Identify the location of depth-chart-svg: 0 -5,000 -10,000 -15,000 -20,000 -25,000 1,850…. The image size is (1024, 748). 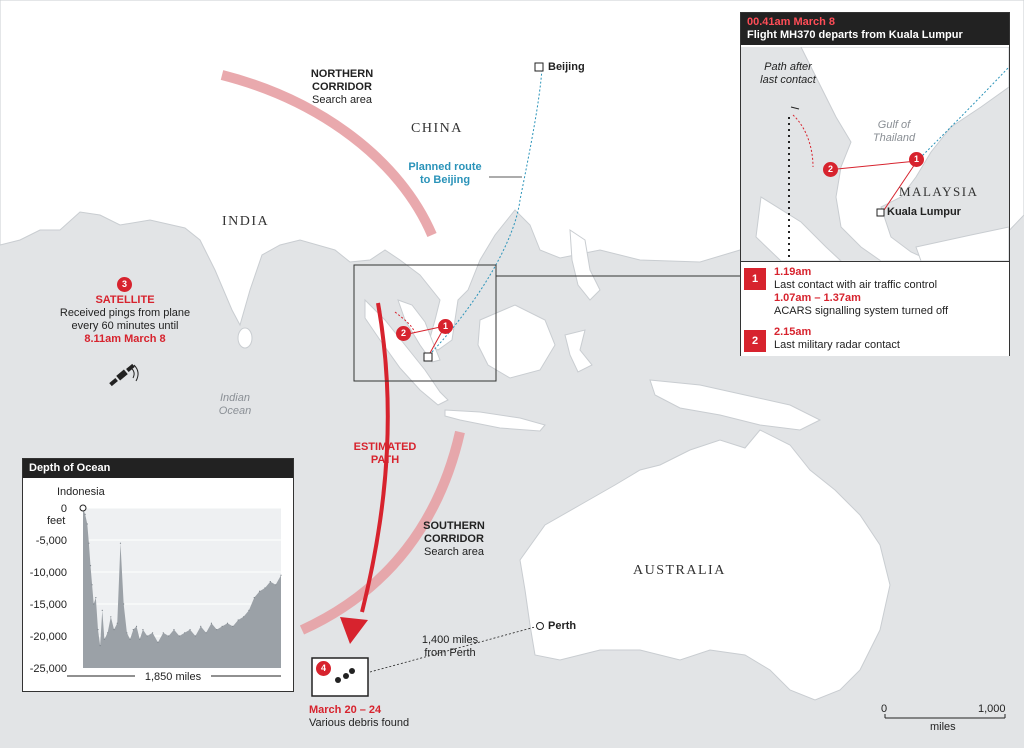
(156, 593).